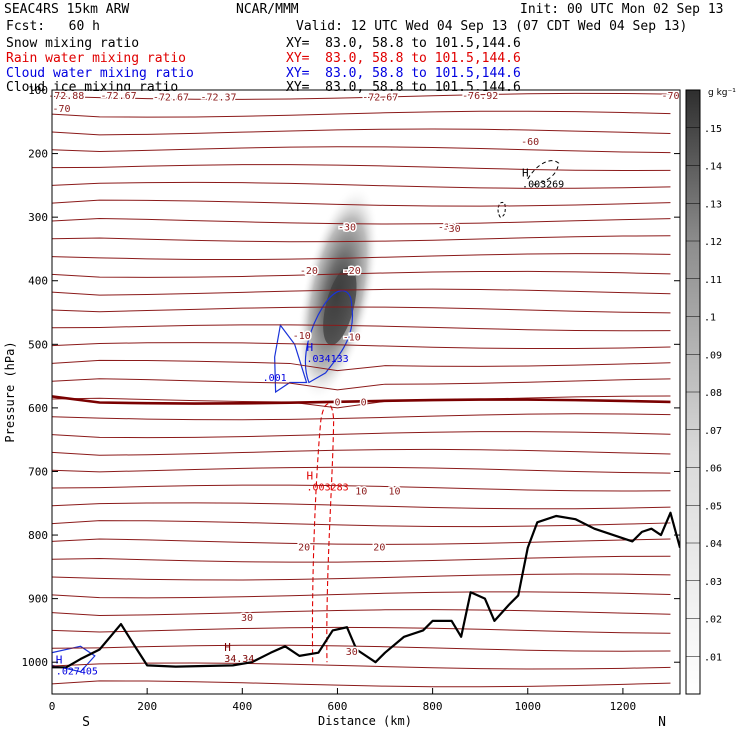  What do you see at coordinates (528, 706) in the screenshot?
I see `x-tick-label: 1000` at bounding box center [528, 706].